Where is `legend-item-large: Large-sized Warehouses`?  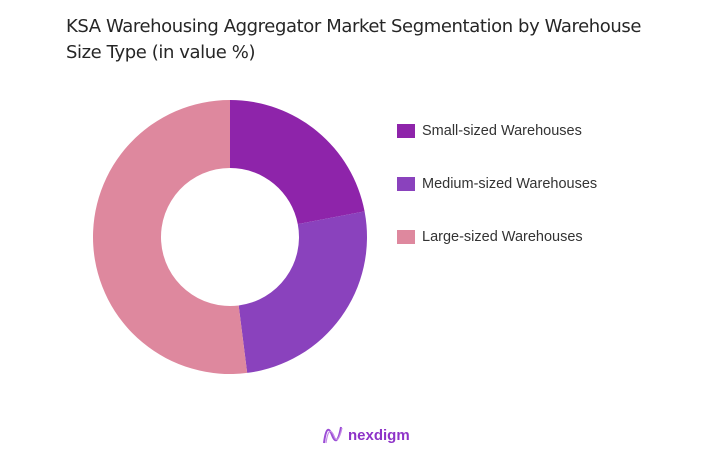 legend-item-large: Large-sized Warehouses is located at coordinates (497, 237).